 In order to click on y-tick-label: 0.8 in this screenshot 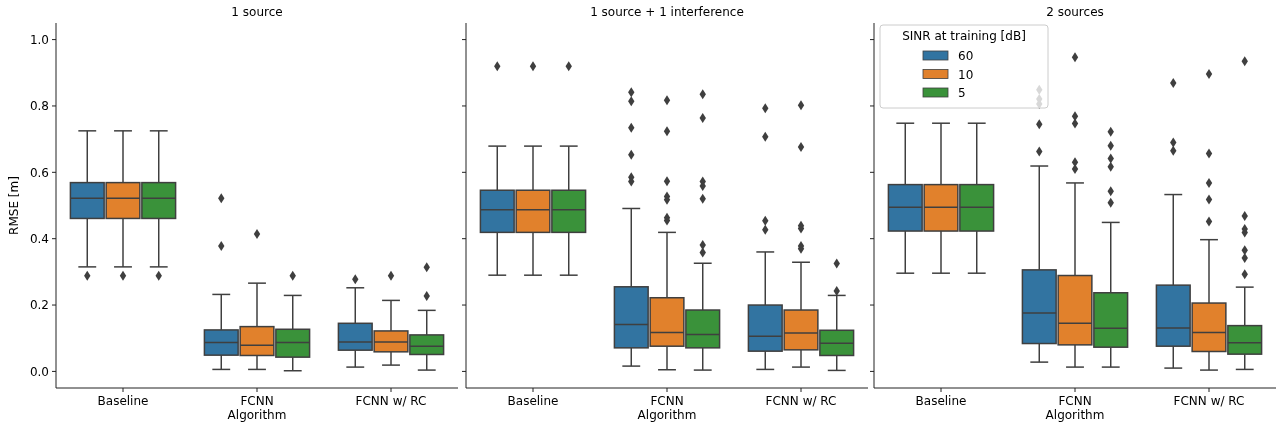, I will do `click(39, 106)`.